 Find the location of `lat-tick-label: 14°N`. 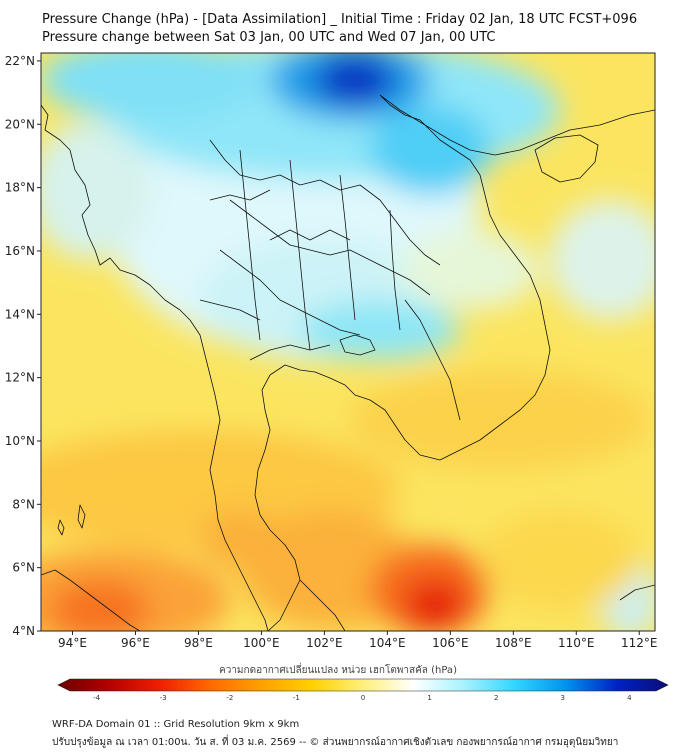

lat-tick-label: 14°N is located at coordinates (20, 314).